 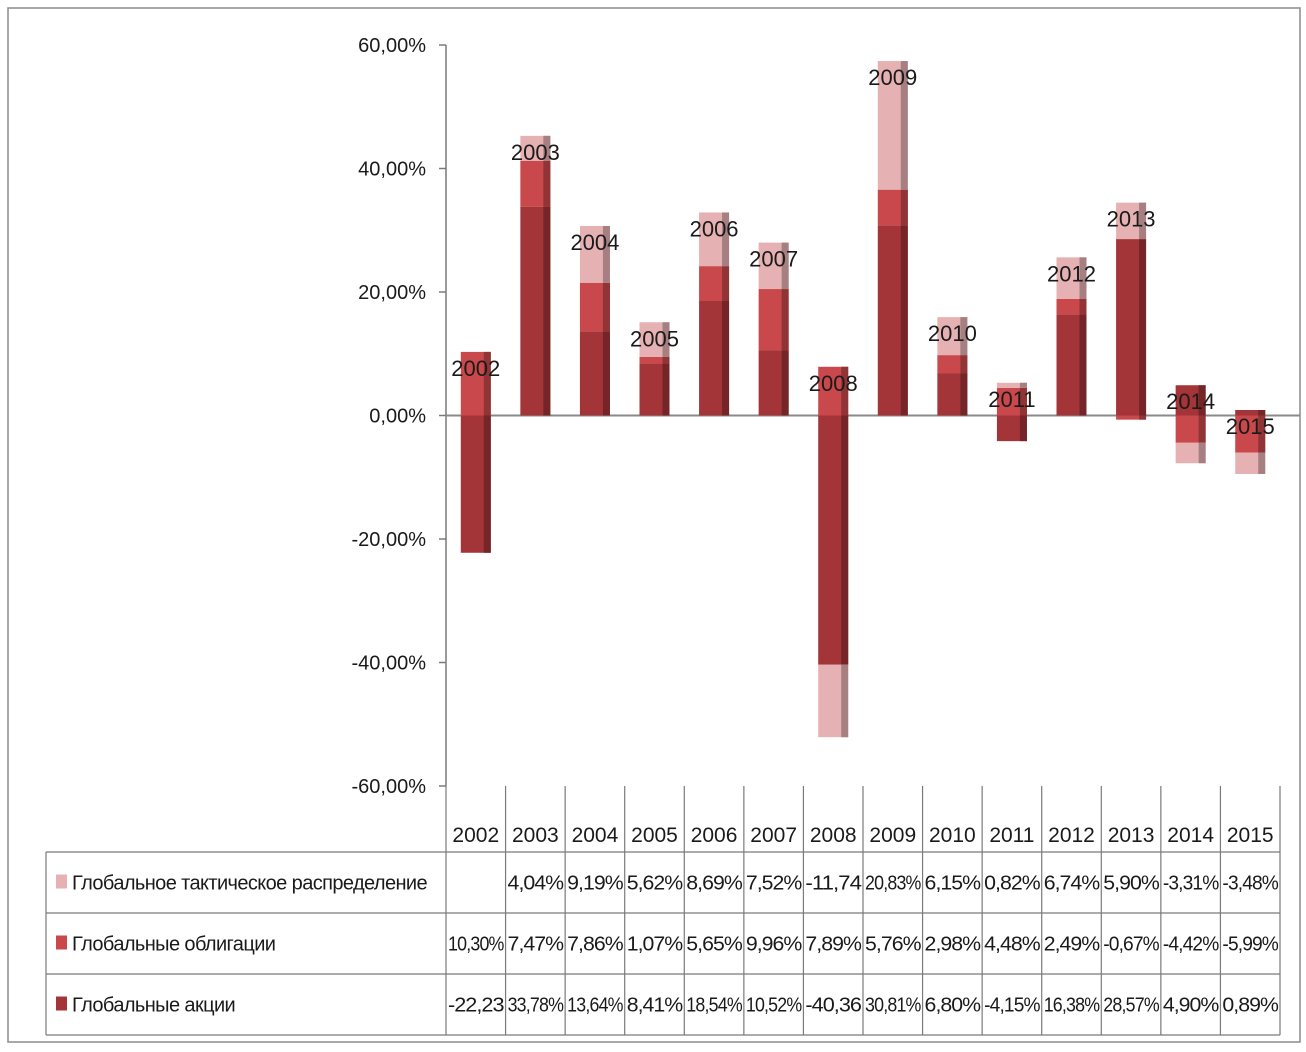 I want to click on table-category-label: 2013, so click(x=1131, y=835).